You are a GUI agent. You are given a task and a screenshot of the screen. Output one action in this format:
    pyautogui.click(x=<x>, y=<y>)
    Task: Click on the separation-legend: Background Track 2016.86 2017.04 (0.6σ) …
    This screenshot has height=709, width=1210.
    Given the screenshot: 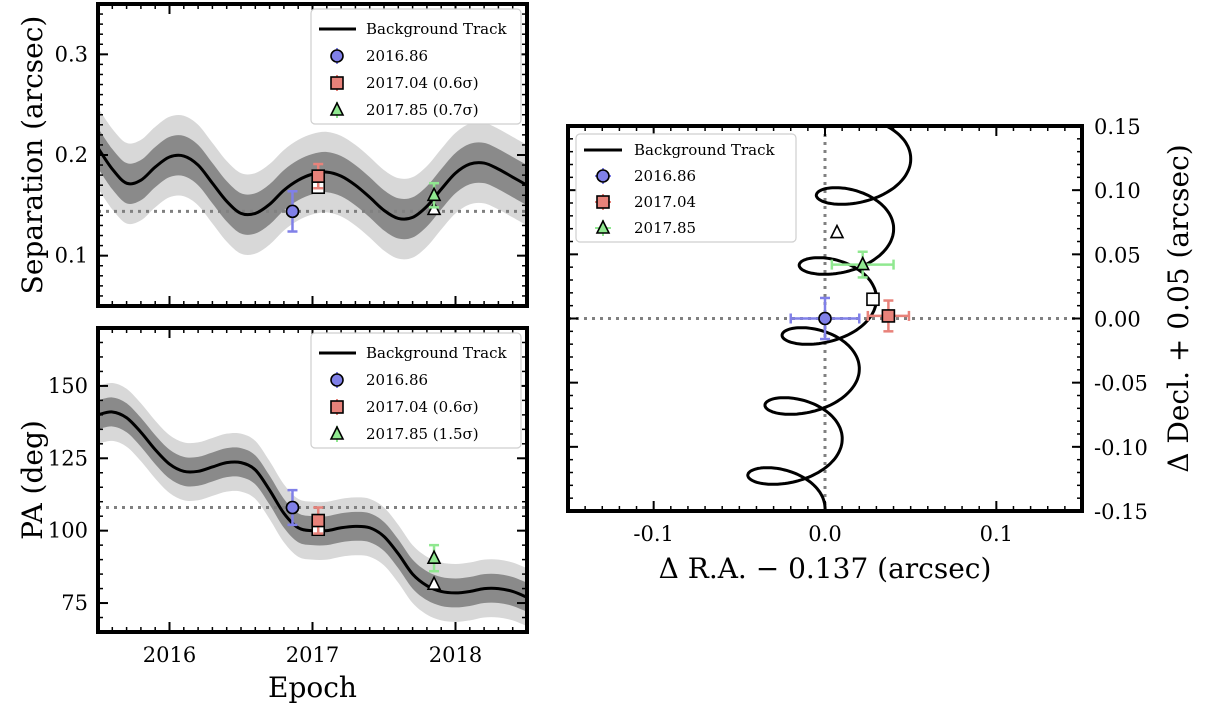 What is the action you would take?
    pyautogui.click(x=416, y=66)
    